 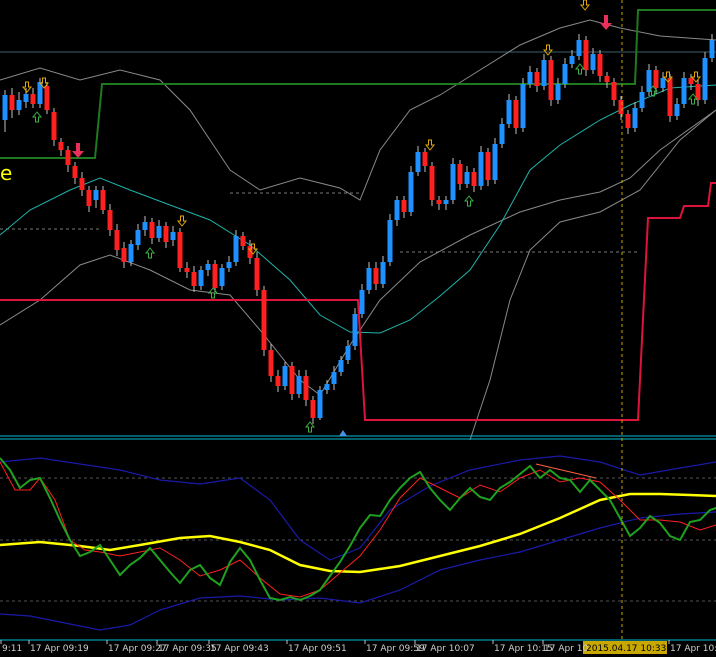 What do you see at coordinates (358, 533) in the screenshot?
I see `oscillator-signal-line` at bounding box center [358, 533].